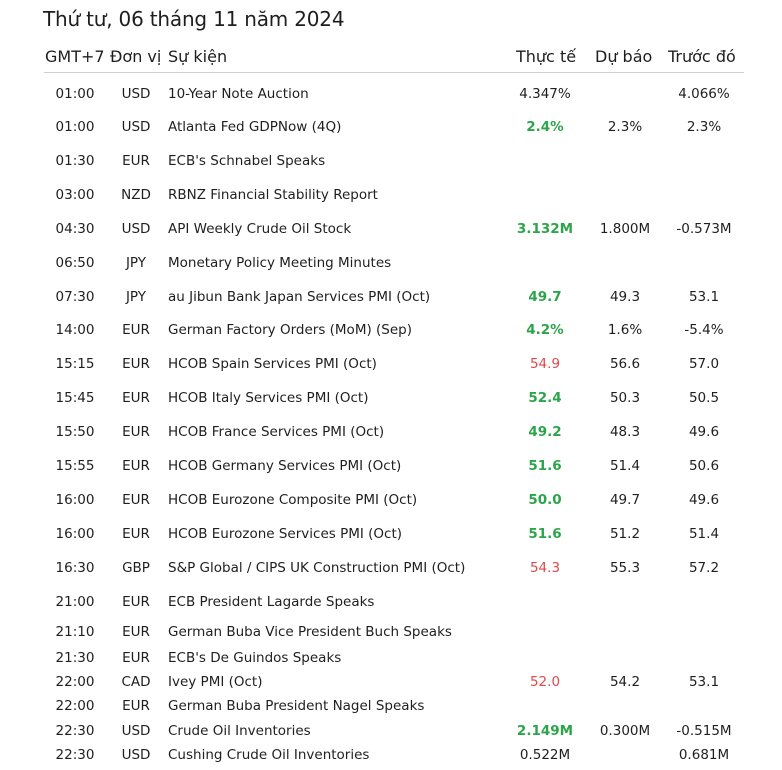 This screenshot has width=782, height=770. Describe the element at coordinates (545, 94) in the screenshot. I see `actual-cell: 4.347%` at that location.